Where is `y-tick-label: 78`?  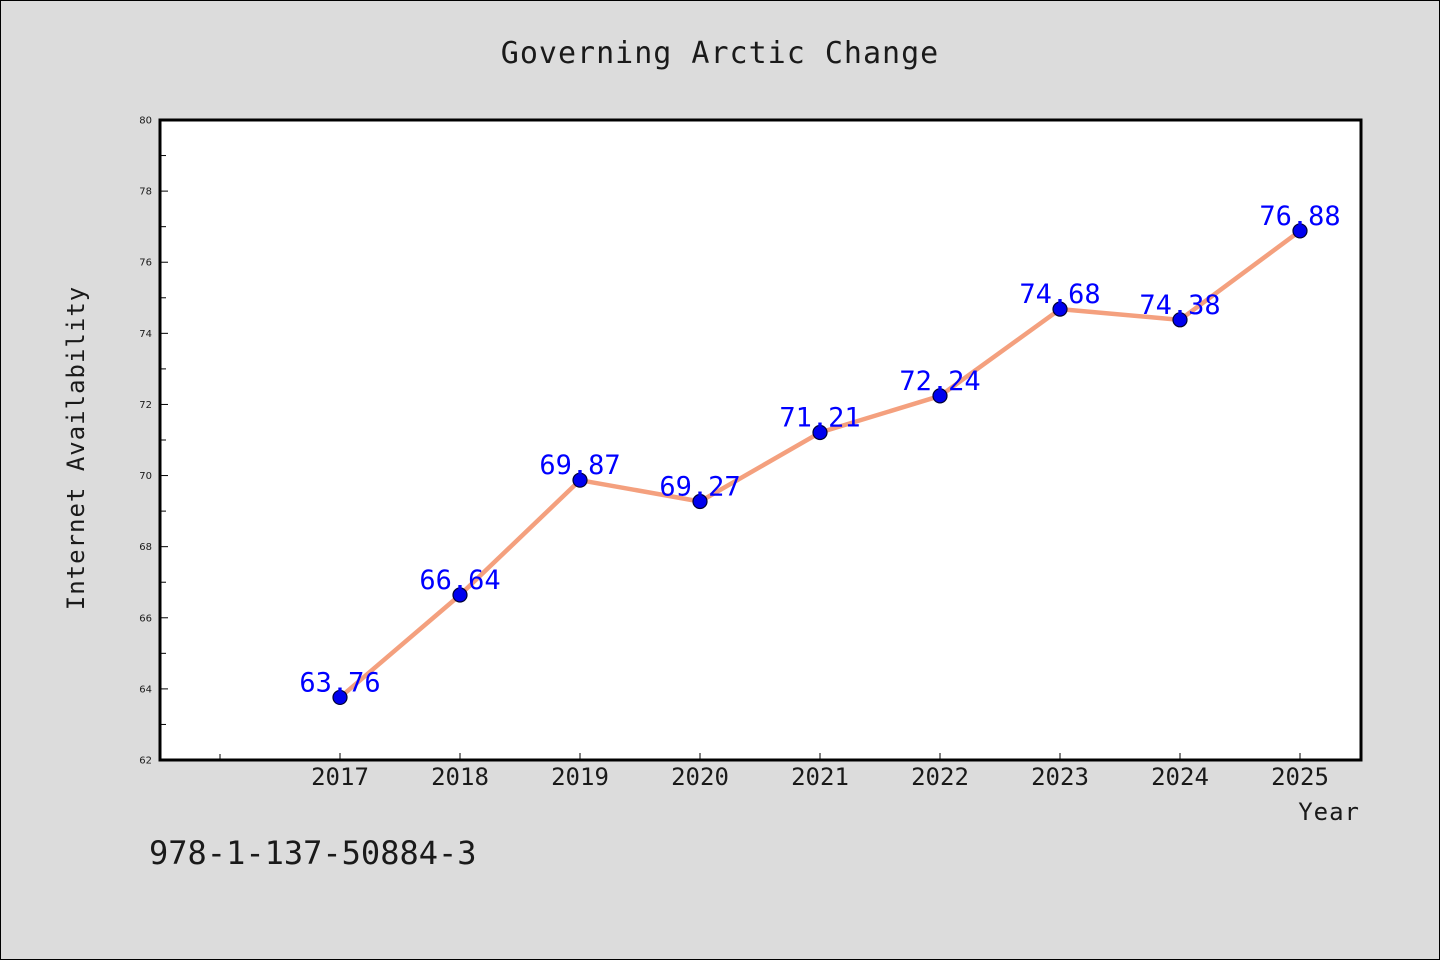 y-tick-label: 78 is located at coordinates (145, 192).